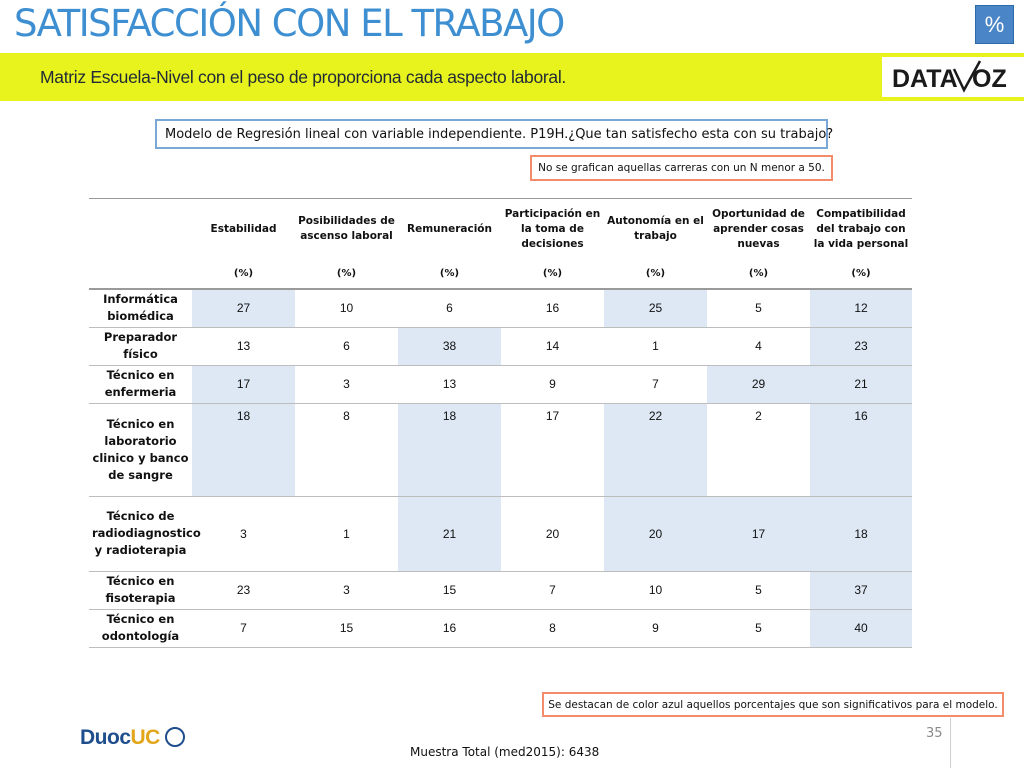  I want to click on page-number: 35, so click(934, 733).